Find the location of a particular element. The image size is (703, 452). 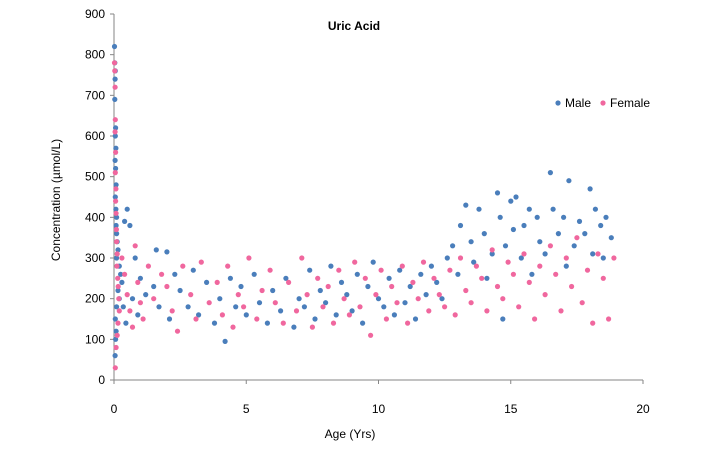

y-tick-label: 300 is located at coordinates (95, 258).